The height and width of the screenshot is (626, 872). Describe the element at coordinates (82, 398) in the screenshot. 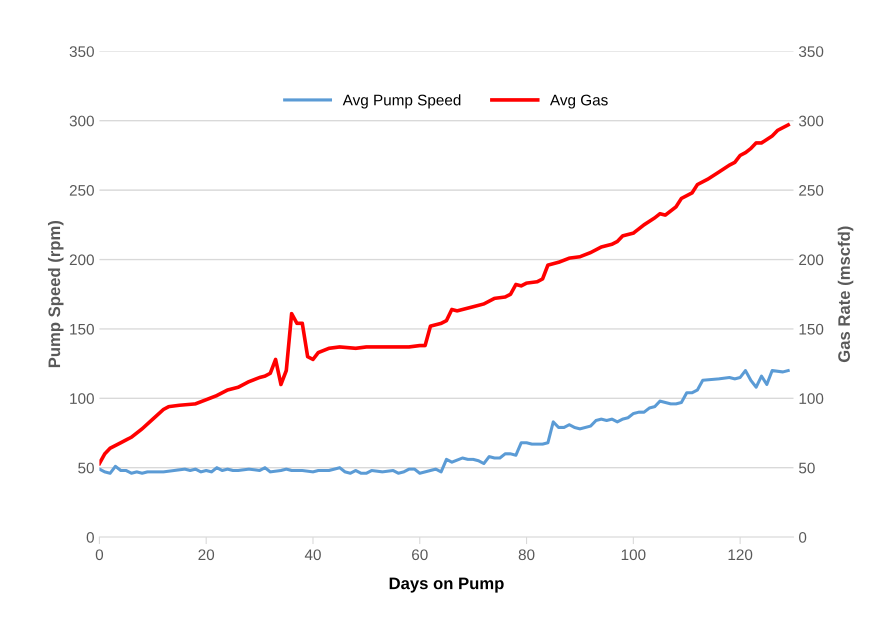

I see `y-tick-label: 100` at that location.